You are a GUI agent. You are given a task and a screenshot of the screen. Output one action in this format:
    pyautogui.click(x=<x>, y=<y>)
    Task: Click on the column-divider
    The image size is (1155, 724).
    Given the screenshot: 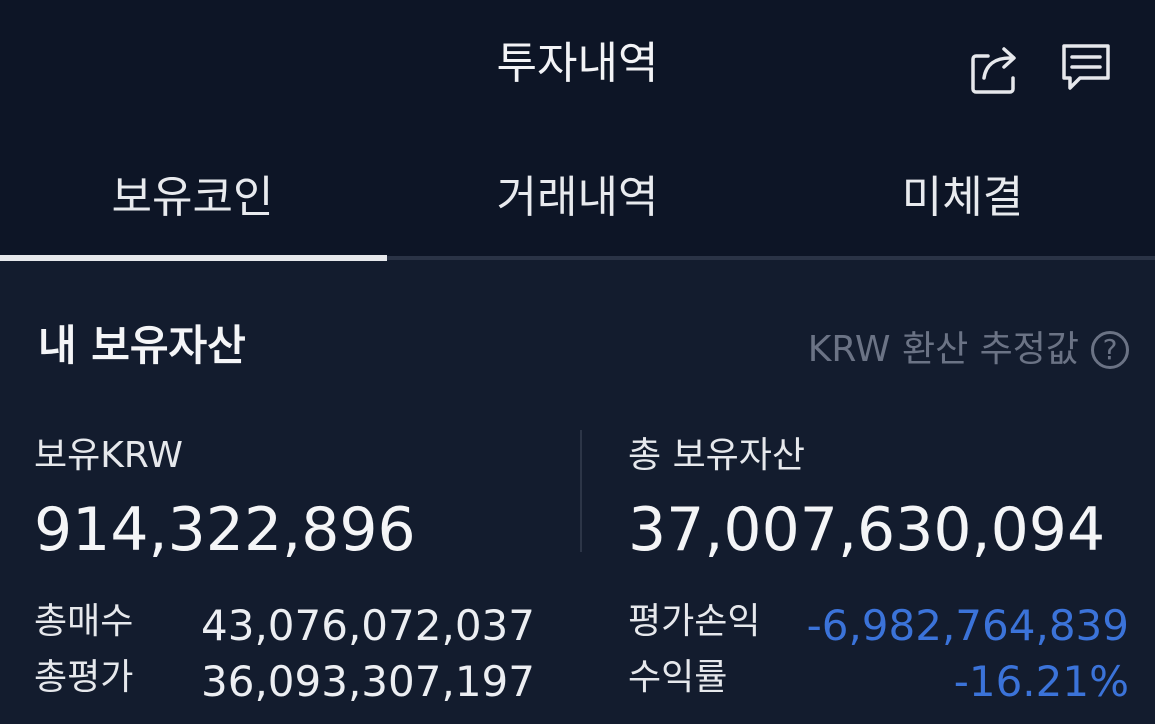 What is the action you would take?
    pyautogui.click(x=581, y=491)
    